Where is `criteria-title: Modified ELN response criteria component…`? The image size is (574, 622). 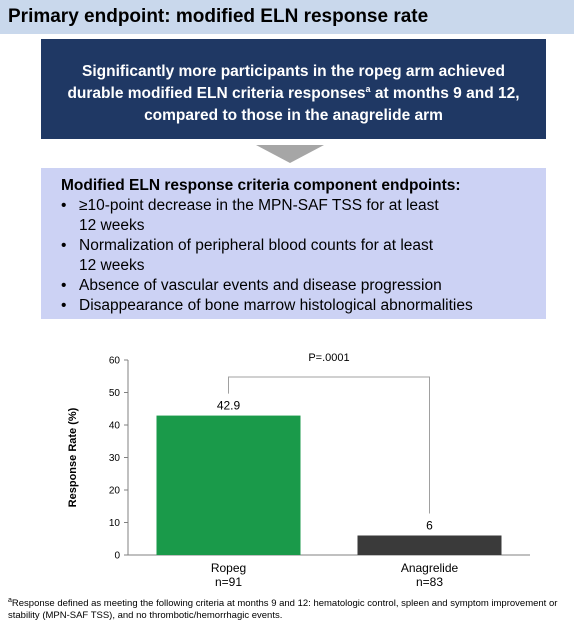
criteria-title: Modified ELN response criteria component… is located at coordinates (261, 185).